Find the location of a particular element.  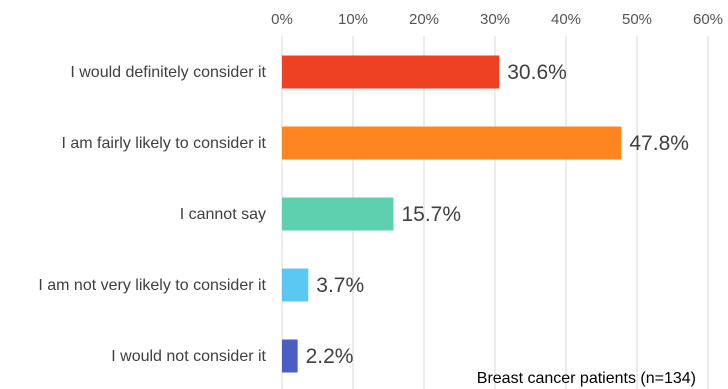

value-label: 47.8% is located at coordinates (659, 143).